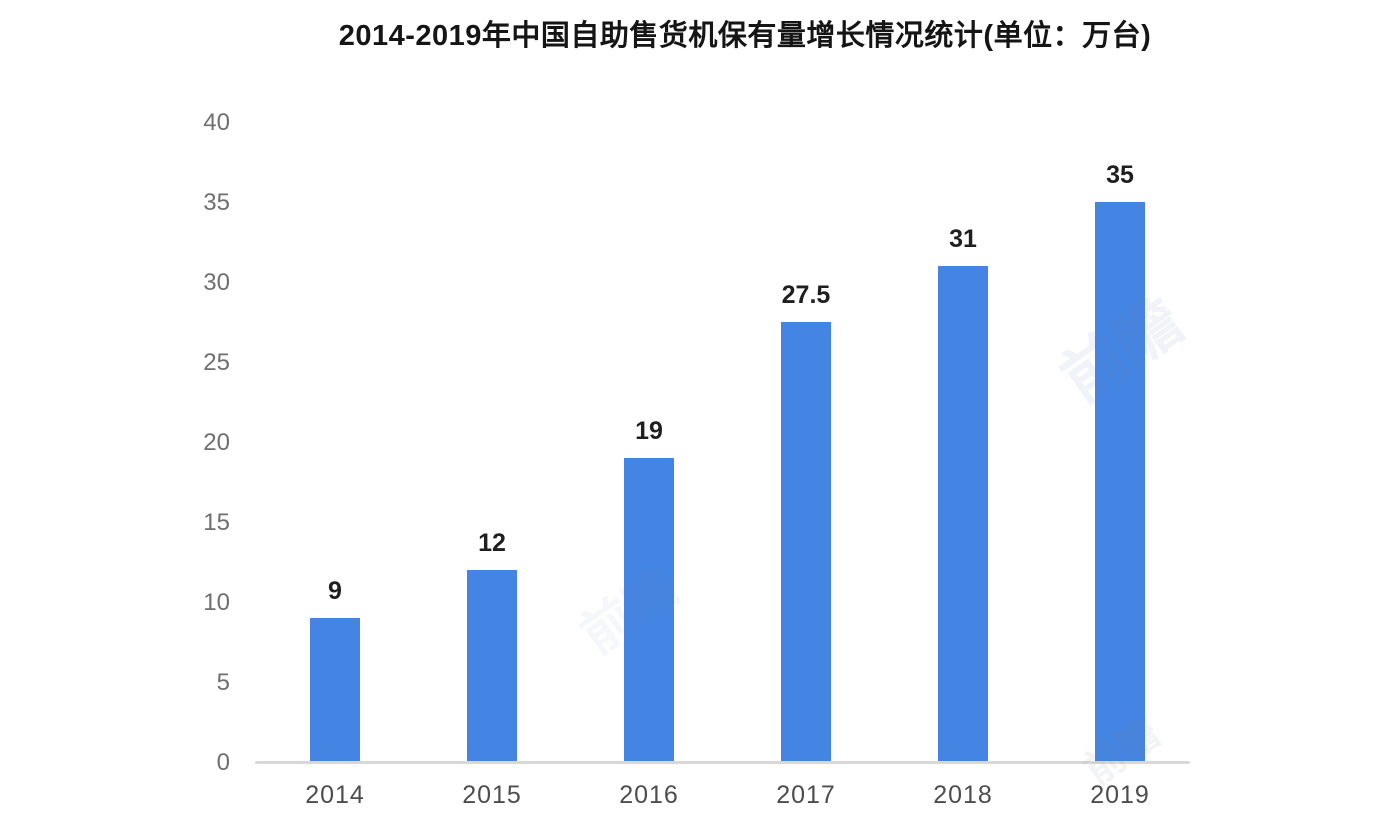 The height and width of the screenshot is (836, 1400). I want to click on bar-2015, so click(492, 666).